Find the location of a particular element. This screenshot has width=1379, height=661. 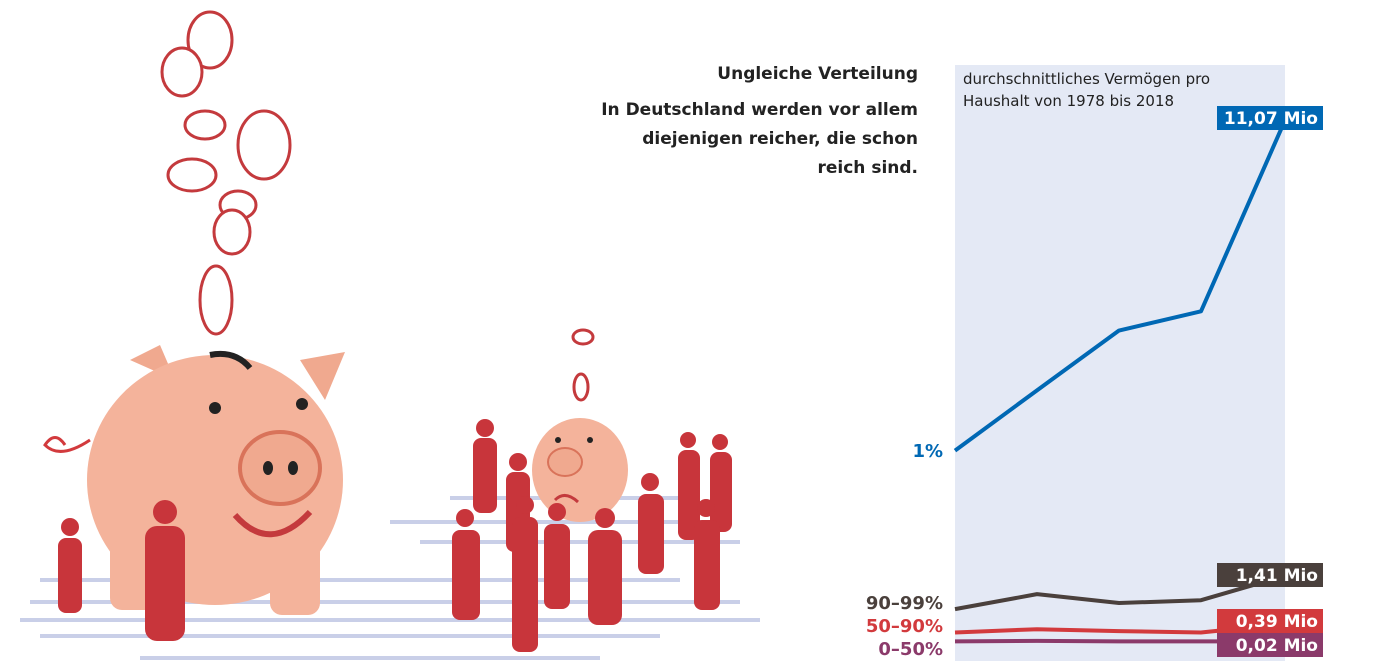

big-pig is located at coordinates (194, 480).